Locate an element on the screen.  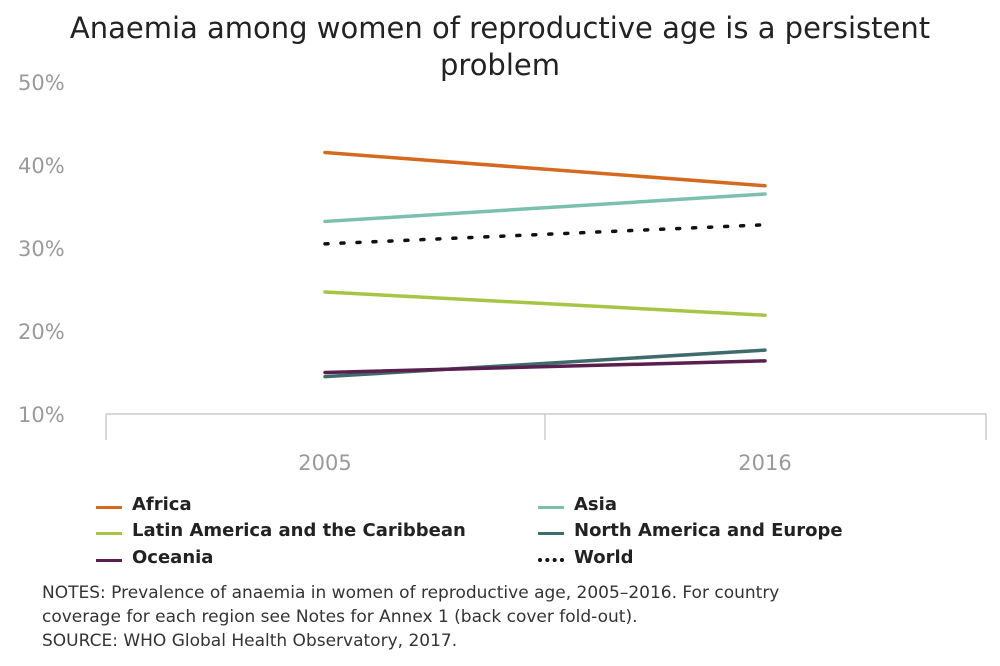
series-line-world is located at coordinates (545, 234).